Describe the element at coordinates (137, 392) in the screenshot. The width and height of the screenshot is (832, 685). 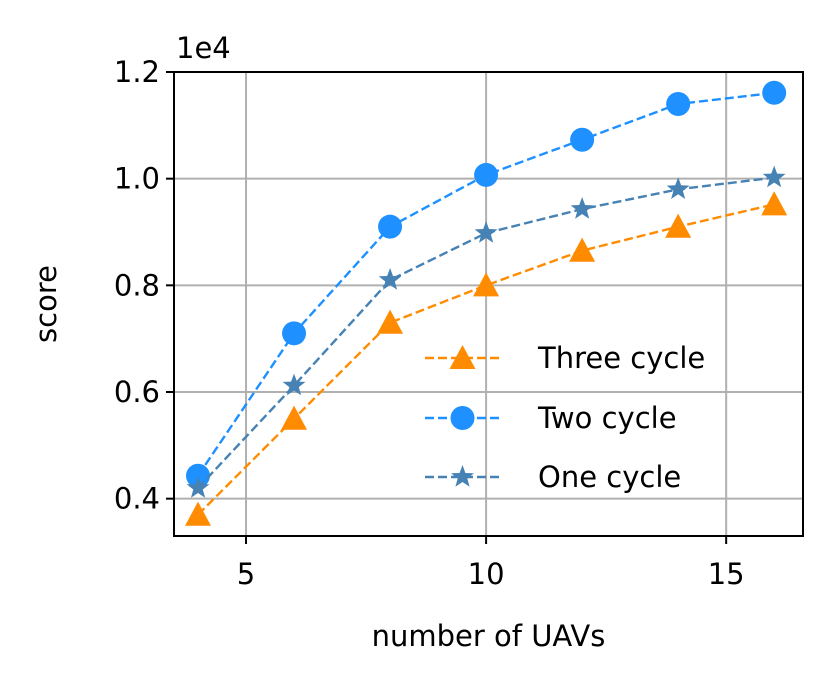
I see `y-tick-label: 0.6` at that location.